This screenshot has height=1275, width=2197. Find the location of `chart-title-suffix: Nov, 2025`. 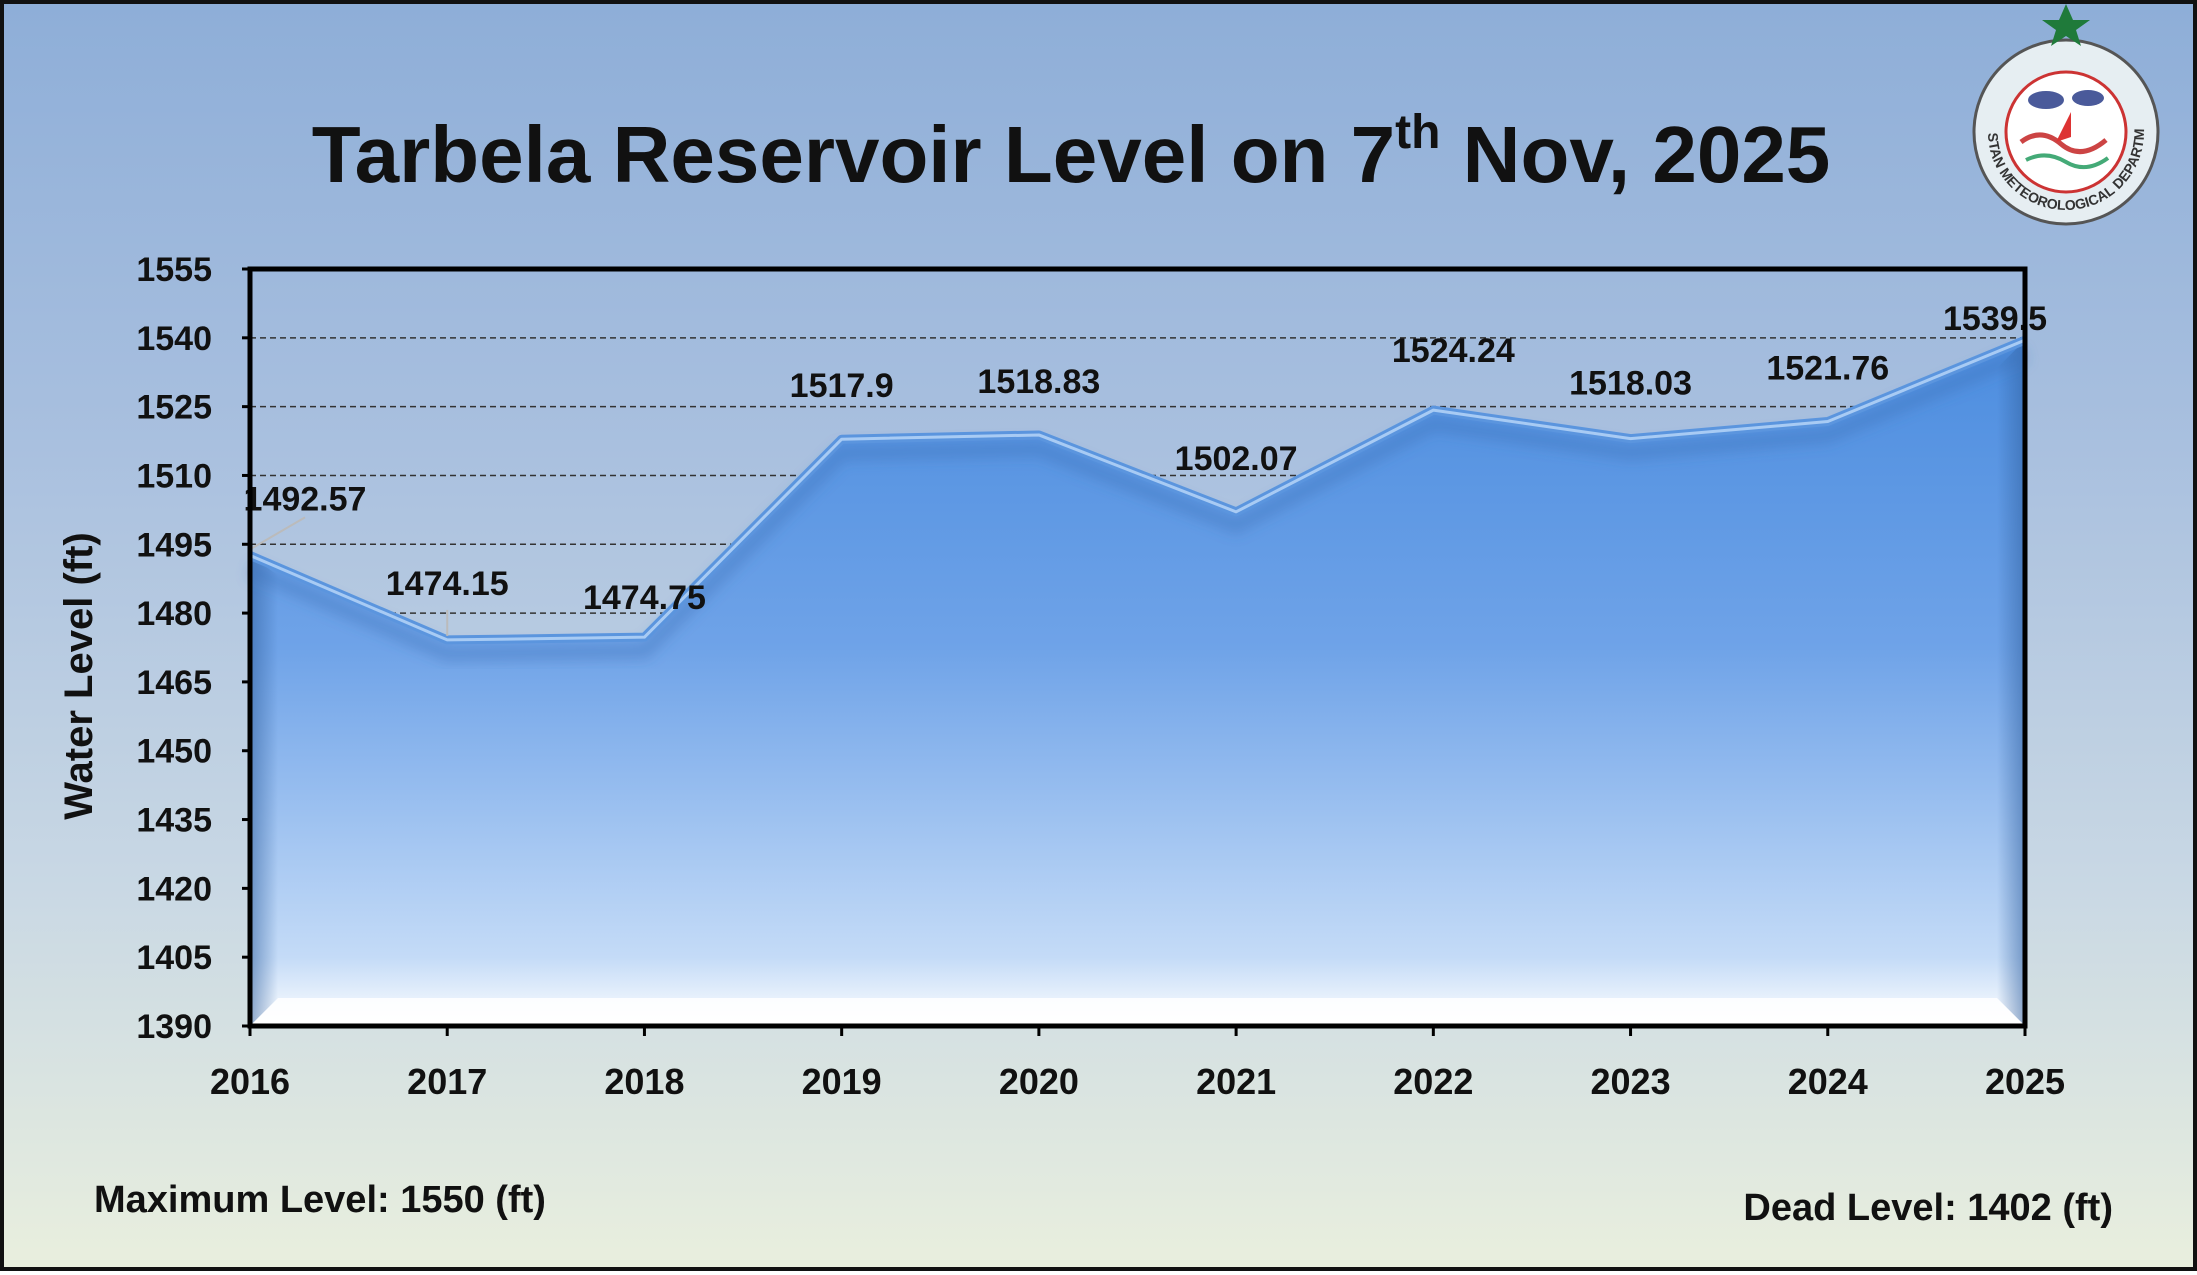

chart-title-suffix: Nov, 2025 is located at coordinates (1635, 154).